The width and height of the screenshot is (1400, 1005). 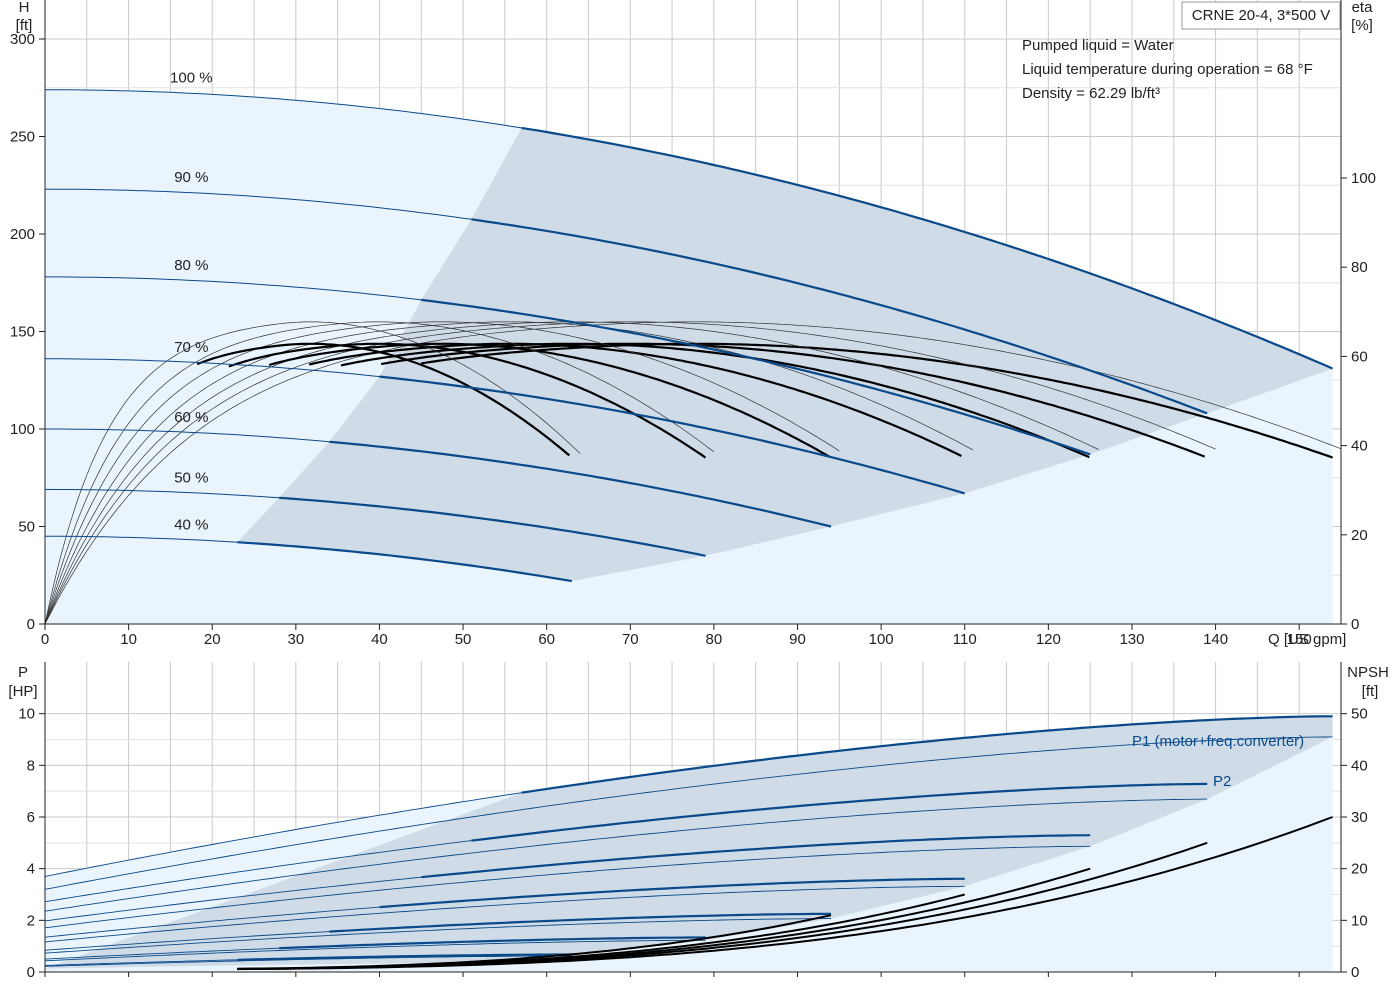 I want to click on power-ytick-label-left: 2, so click(x=31, y=920).